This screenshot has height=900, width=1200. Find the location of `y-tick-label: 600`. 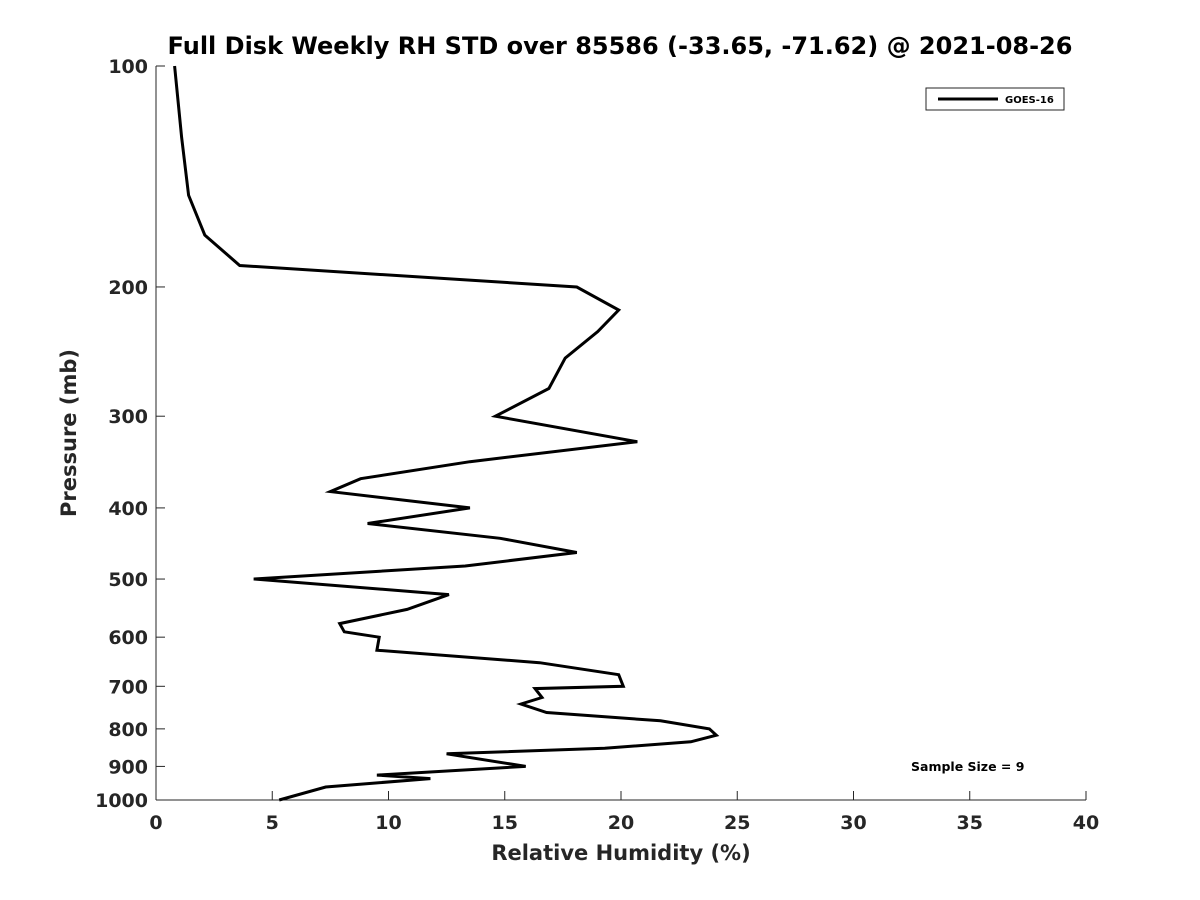

y-tick-label: 600 is located at coordinates (128, 638).